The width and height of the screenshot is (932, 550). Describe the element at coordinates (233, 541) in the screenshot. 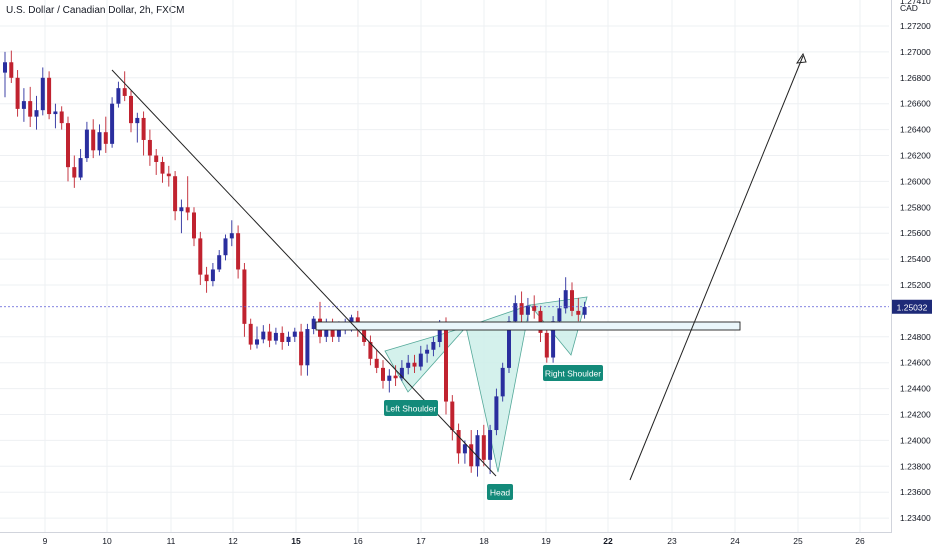

I see `x-tick-label: 12` at that location.